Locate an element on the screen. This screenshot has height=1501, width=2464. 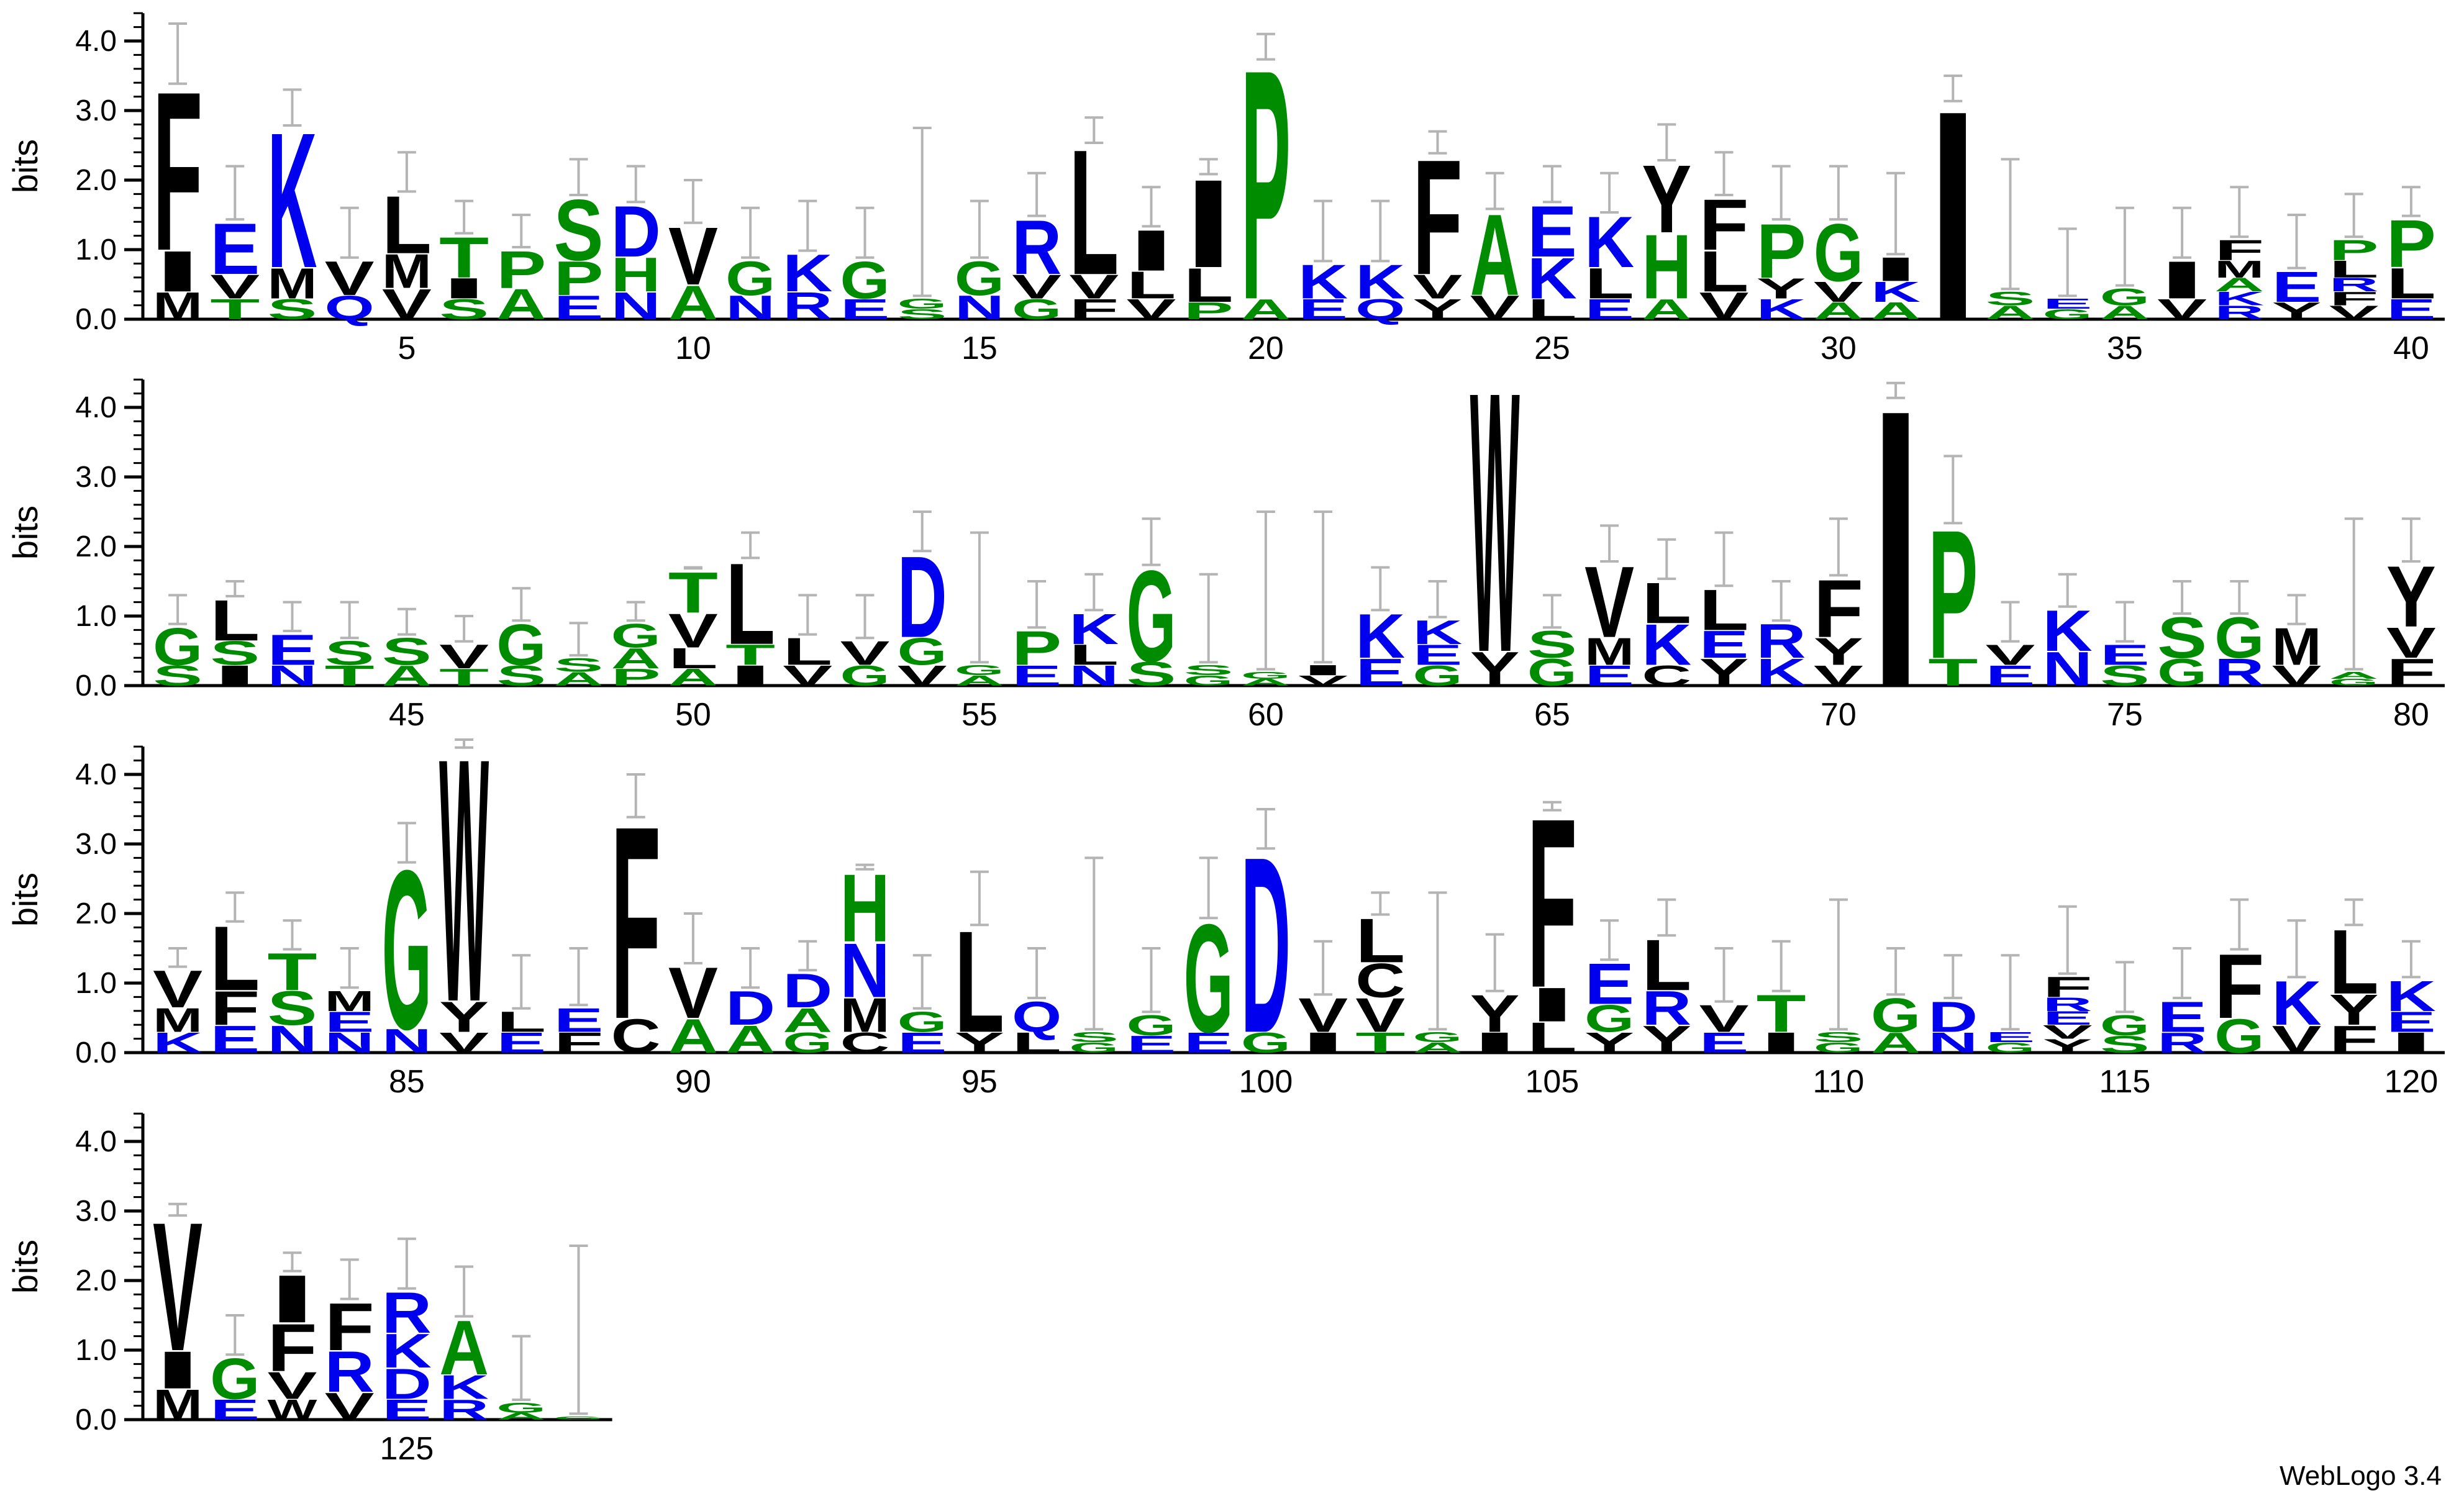
logo-letter-S-44: S is located at coordinates (350, 653).